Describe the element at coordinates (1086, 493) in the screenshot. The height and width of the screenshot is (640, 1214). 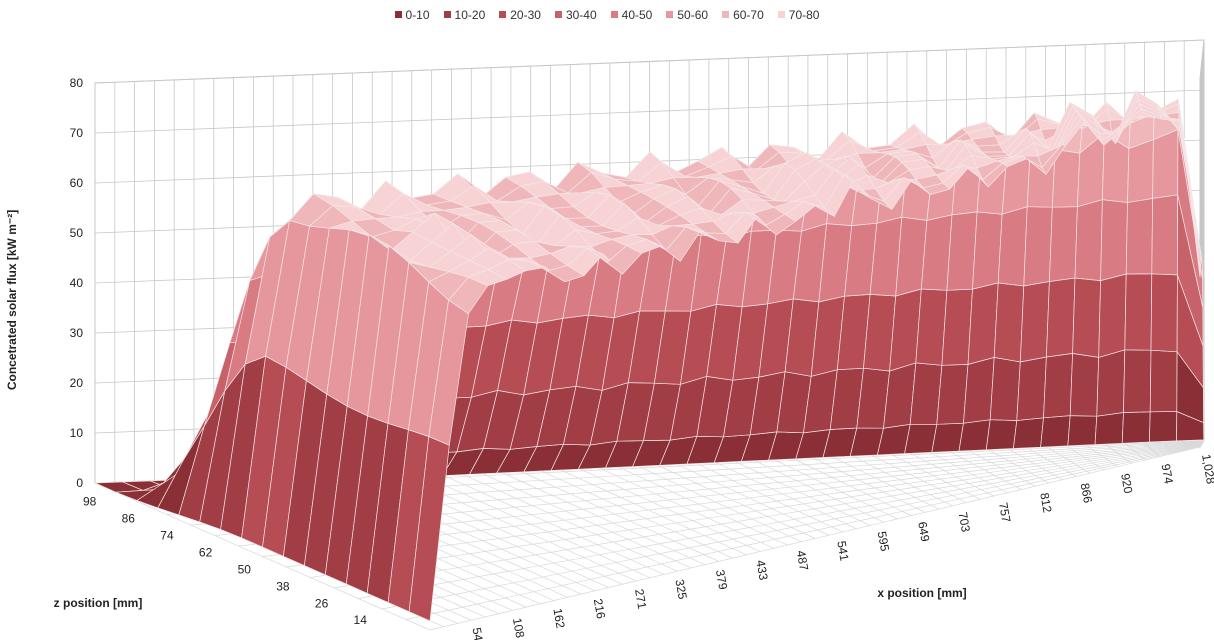
I see `x-tick-label: 866` at that location.